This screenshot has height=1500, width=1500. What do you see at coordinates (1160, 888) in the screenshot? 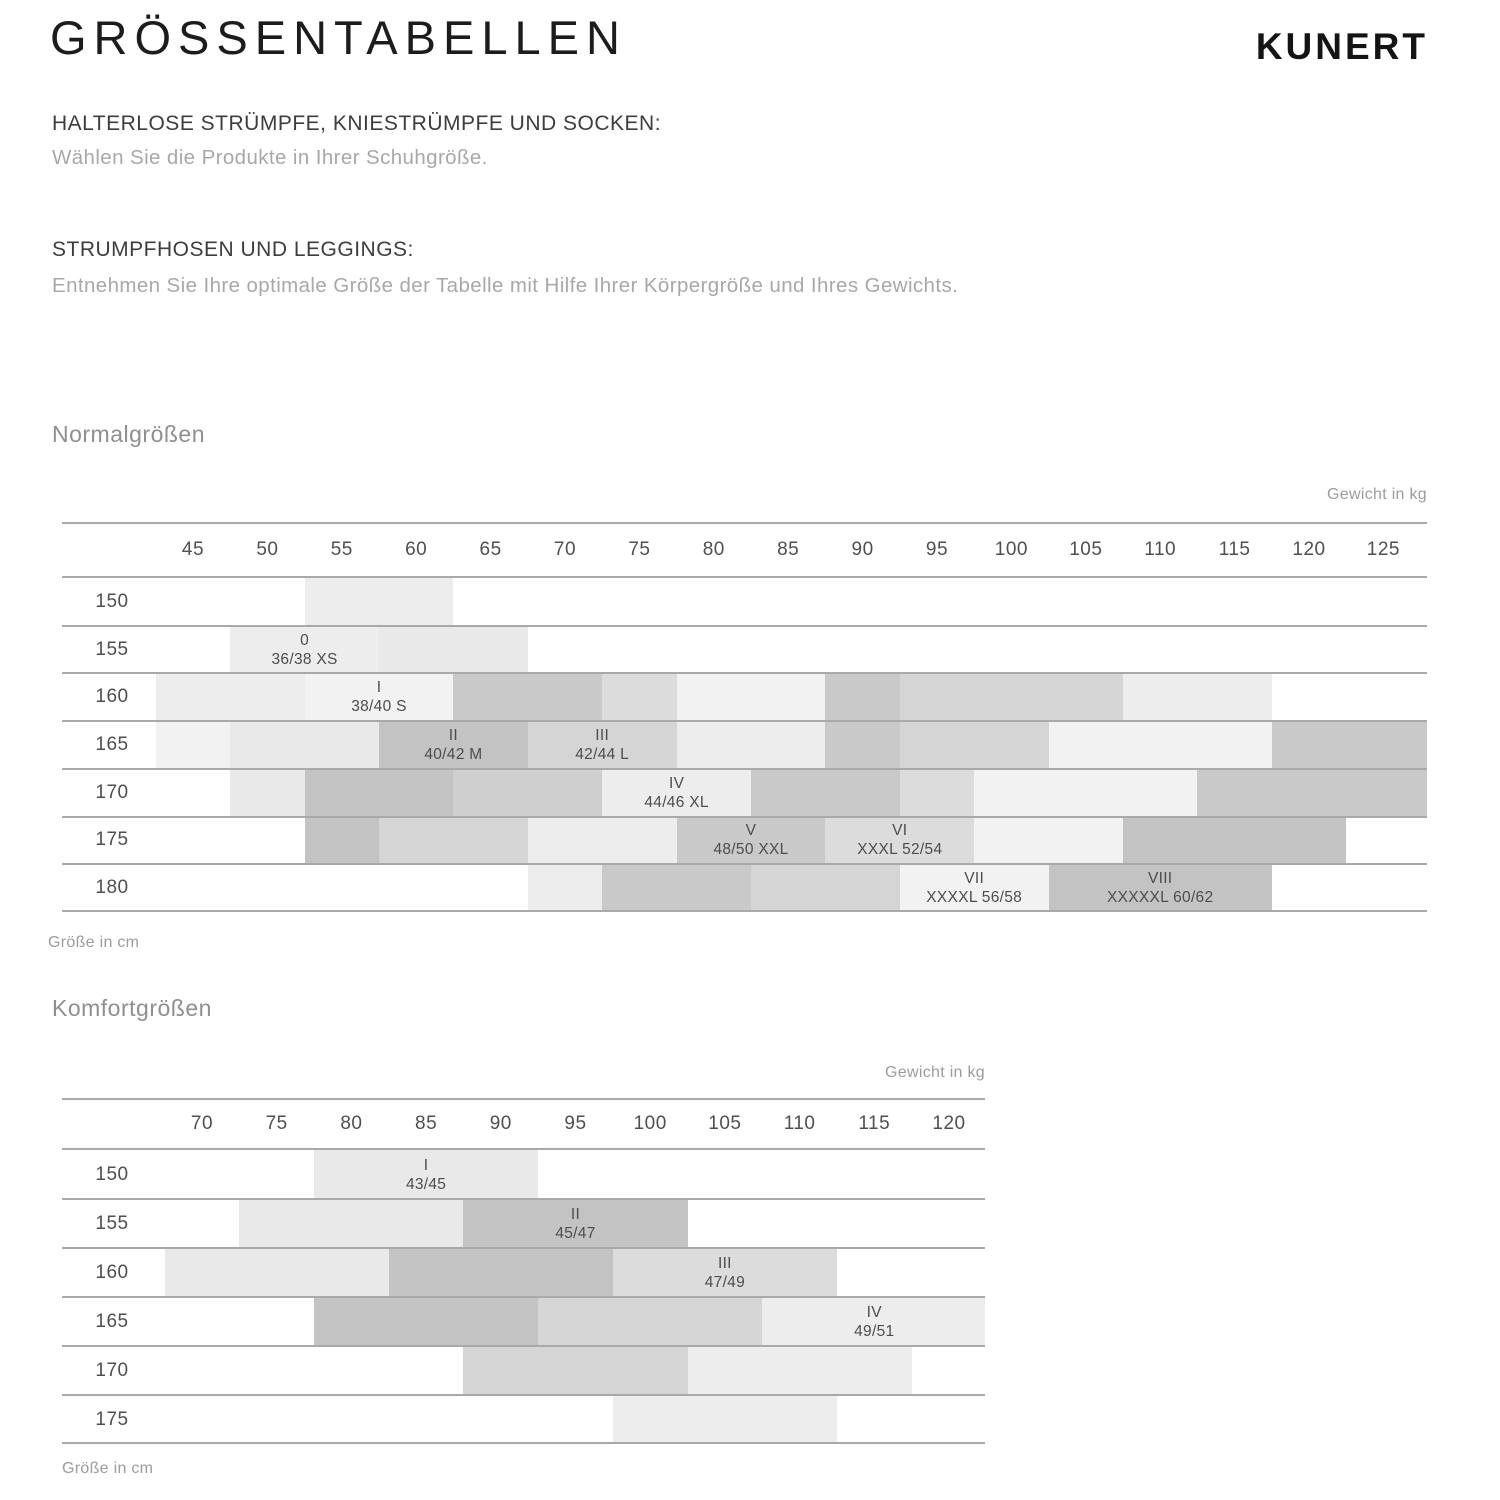
I see `size-label: VIII XXXXXL 60/62` at bounding box center [1160, 888].